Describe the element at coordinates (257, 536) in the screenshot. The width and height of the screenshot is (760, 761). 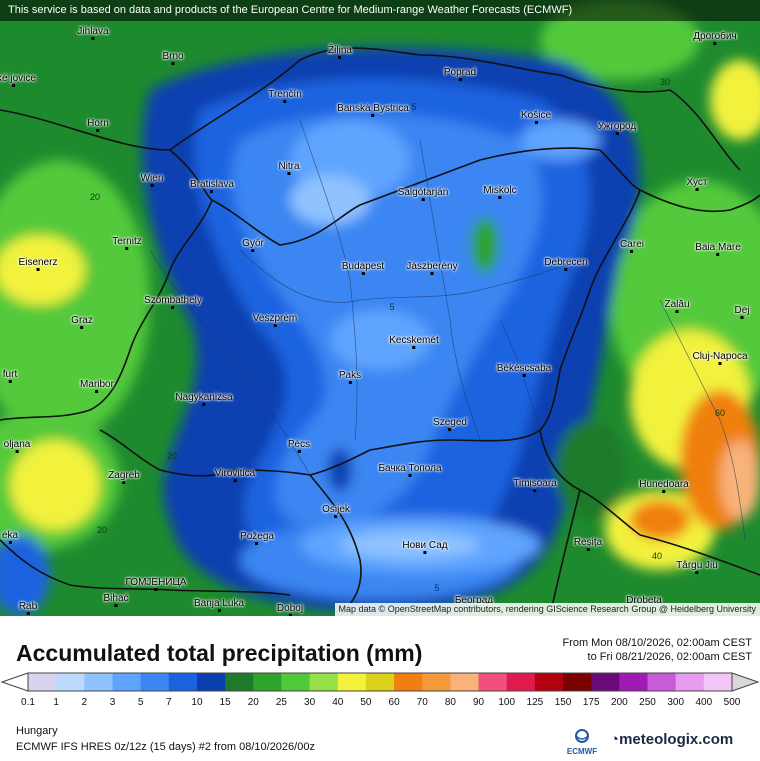
I see `city-name: Požega` at that location.